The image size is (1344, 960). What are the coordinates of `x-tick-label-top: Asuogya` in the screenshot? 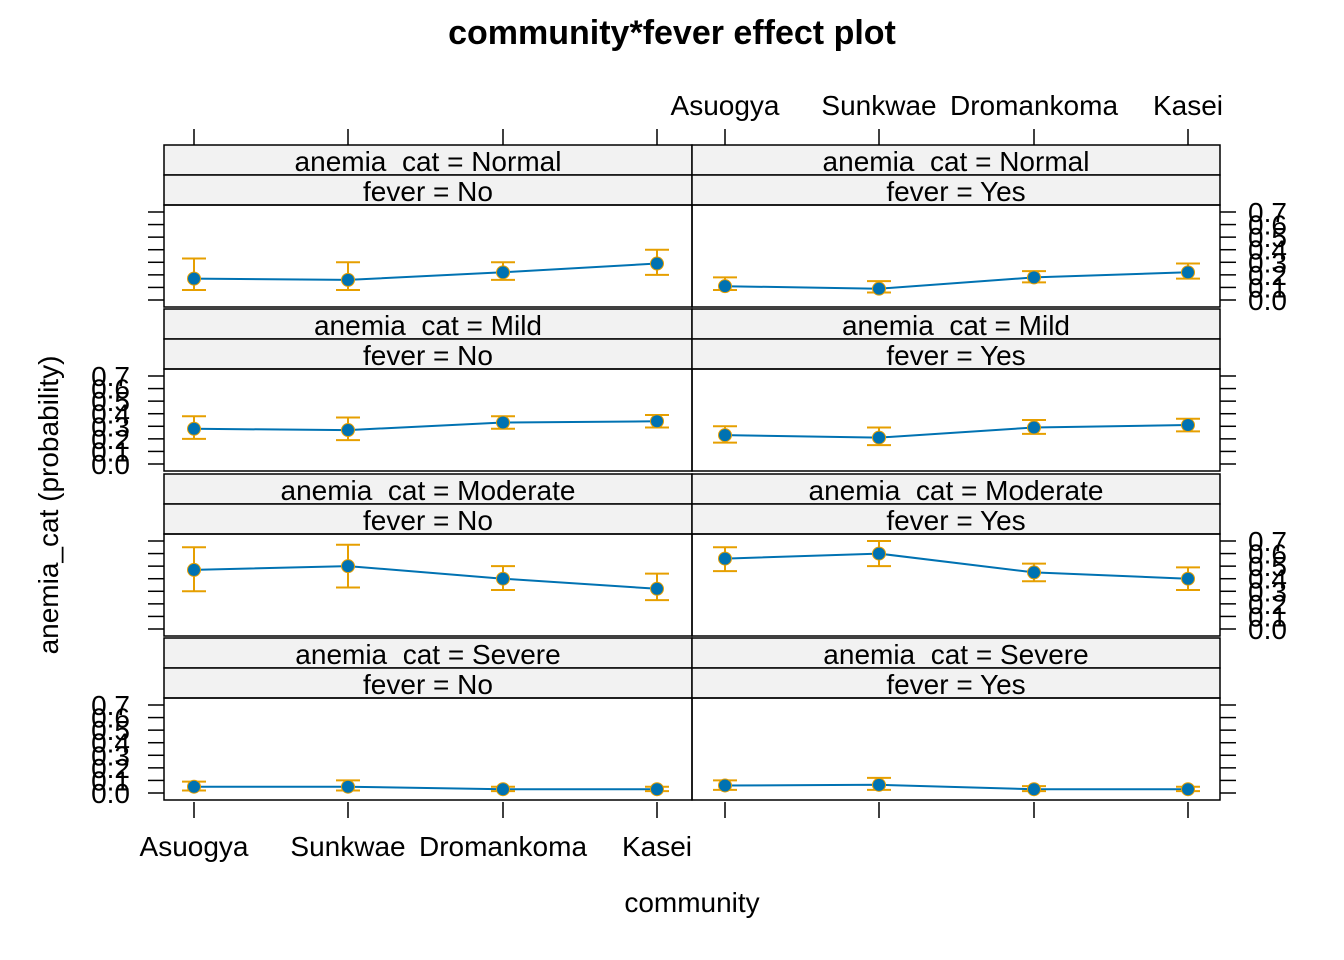 It's located at (725, 105).